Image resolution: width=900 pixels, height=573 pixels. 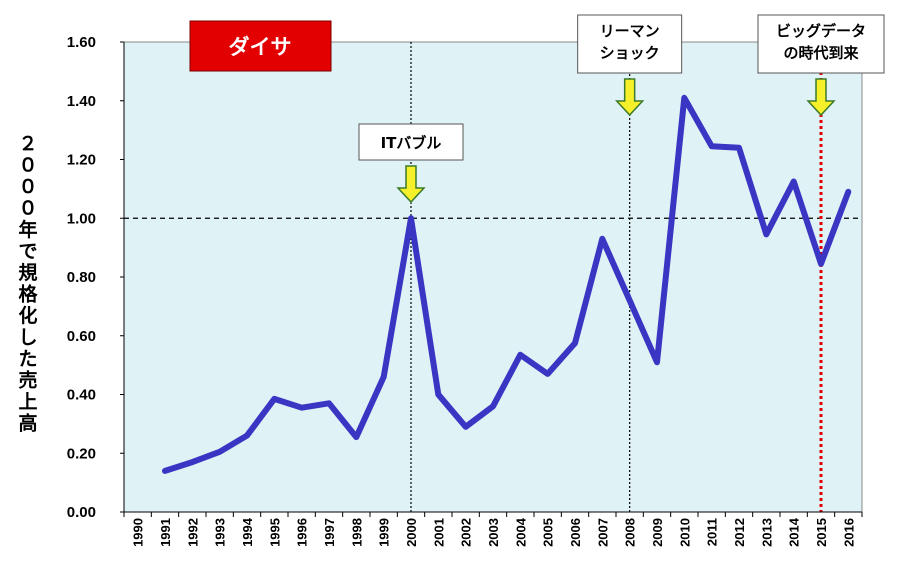 What do you see at coordinates (548, 532) in the screenshot?
I see `x-tick-label: 2005` at bounding box center [548, 532].